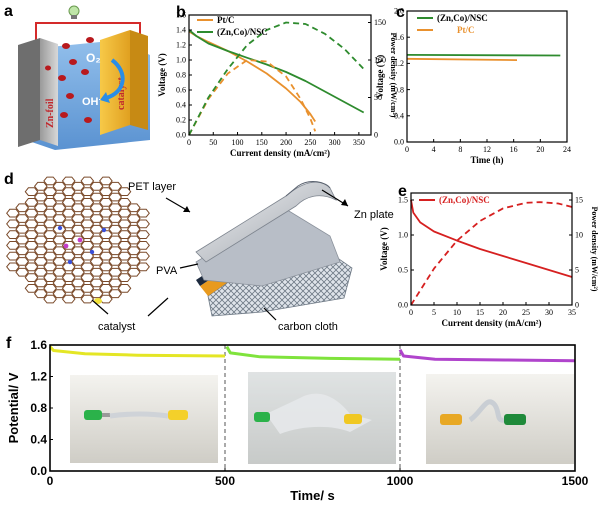 Image resolution: width=600 pixels, height=510 pixels. I want to click on y-right-tick-label: 10, so click(579, 235).